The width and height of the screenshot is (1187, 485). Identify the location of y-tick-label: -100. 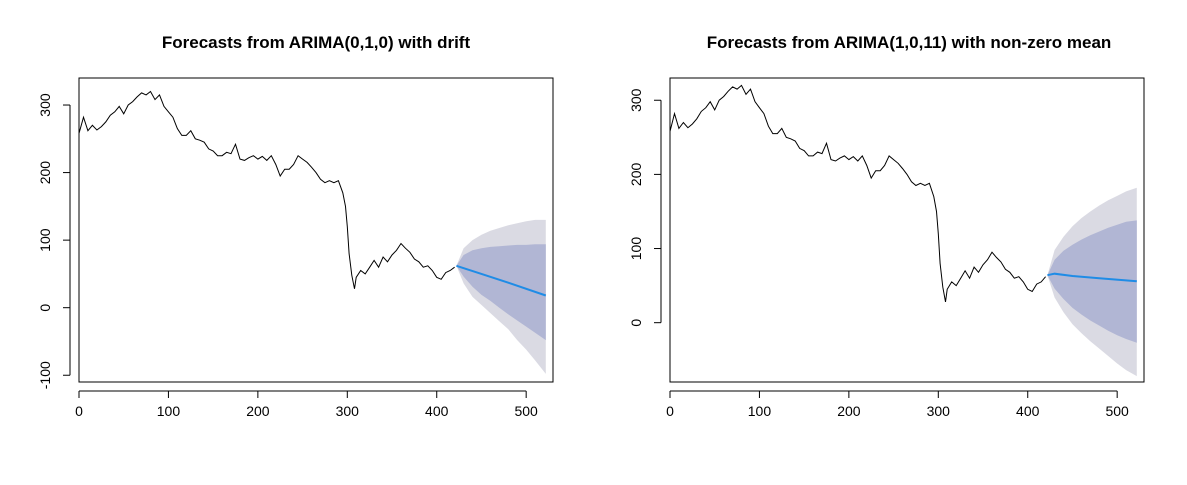
(45, 375).